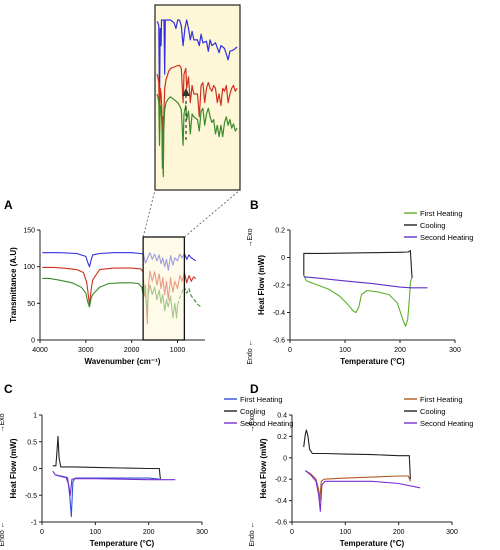 This screenshot has width=500, height=550. What do you see at coordinates (122, 543) in the screenshot?
I see `panel-c-x-axis-label: Temperature (°C)` at bounding box center [122, 543].